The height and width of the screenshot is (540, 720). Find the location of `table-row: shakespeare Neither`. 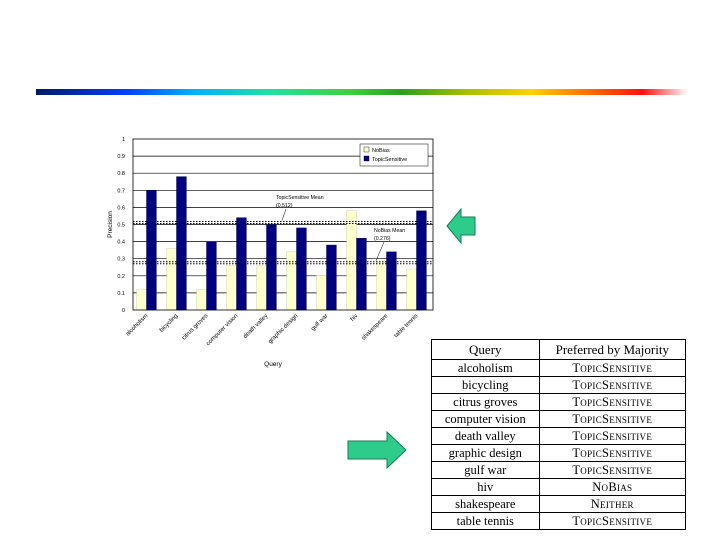

table-row: shakespeare Neither is located at coordinates (559, 504).